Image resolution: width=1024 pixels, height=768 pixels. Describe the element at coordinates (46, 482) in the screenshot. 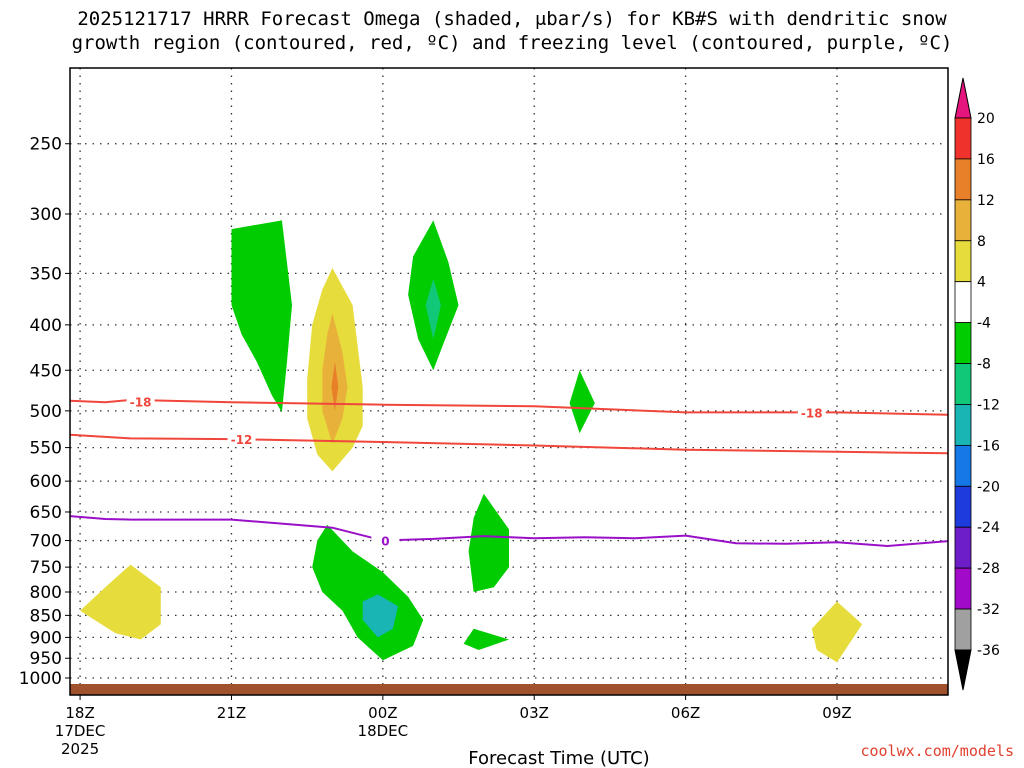

I see `y-tick-label-600: 600` at that location.